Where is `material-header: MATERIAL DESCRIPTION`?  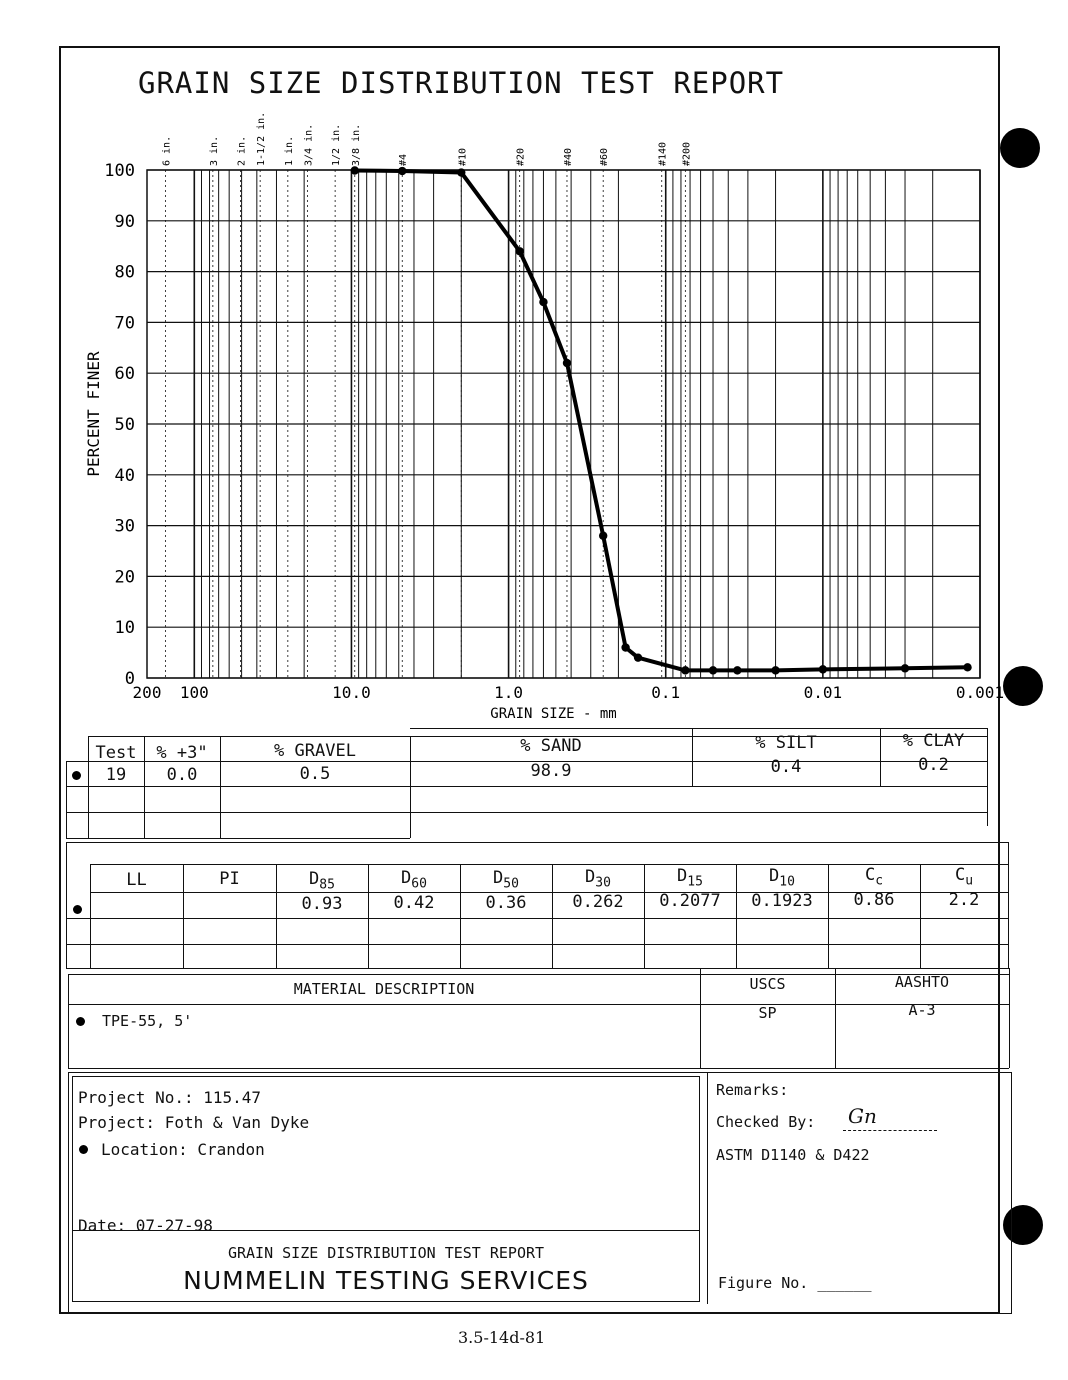
material-header: MATERIAL DESCRIPTION is located at coordinates (384, 989).